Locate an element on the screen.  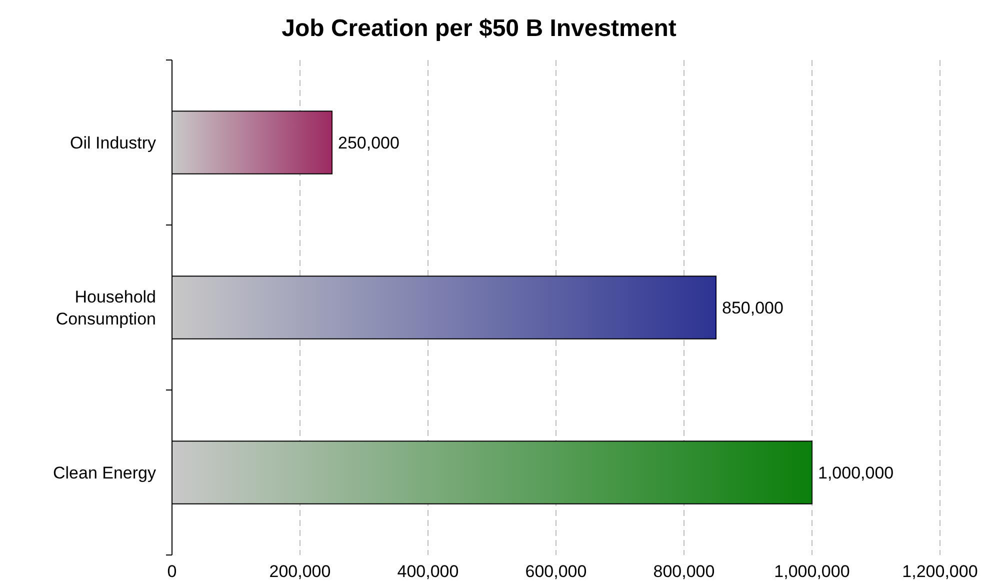
y-tick-label: Oil Industry is located at coordinates (113, 142).